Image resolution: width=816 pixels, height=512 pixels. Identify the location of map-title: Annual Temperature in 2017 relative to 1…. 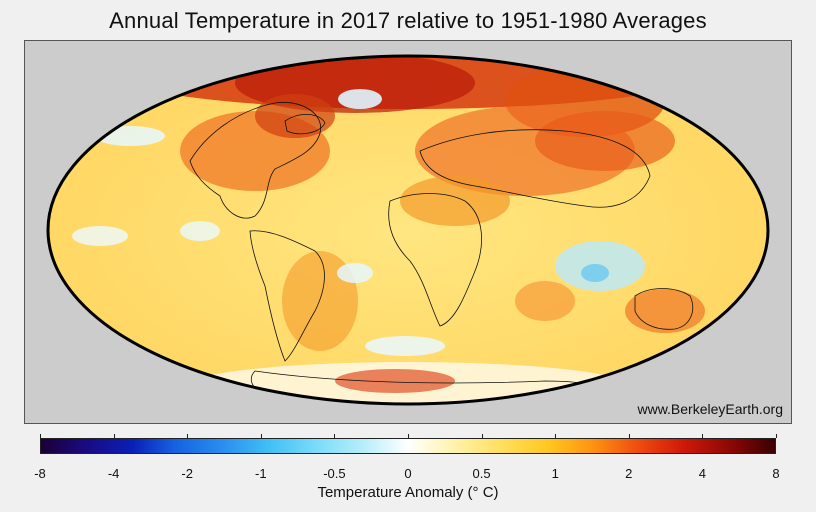
(408, 20).